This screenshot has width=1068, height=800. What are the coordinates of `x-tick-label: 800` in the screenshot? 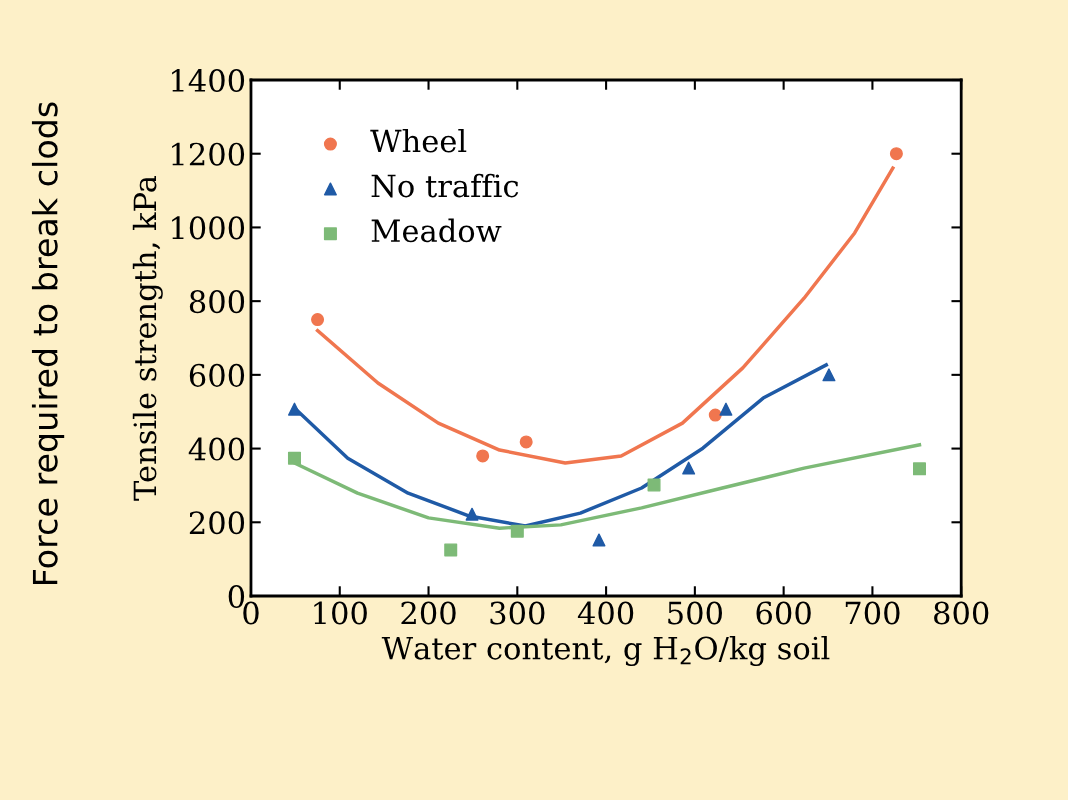 It's located at (961, 613).